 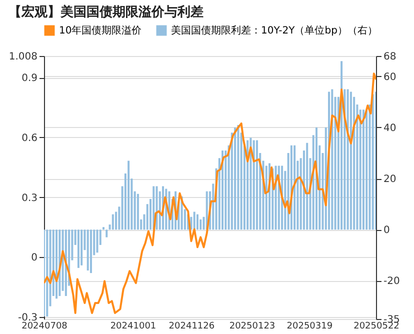 What do you see at coordinates (191, 327) in the screenshot?
I see `x-tick-label: 20241126` at bounding box center [191, 327].